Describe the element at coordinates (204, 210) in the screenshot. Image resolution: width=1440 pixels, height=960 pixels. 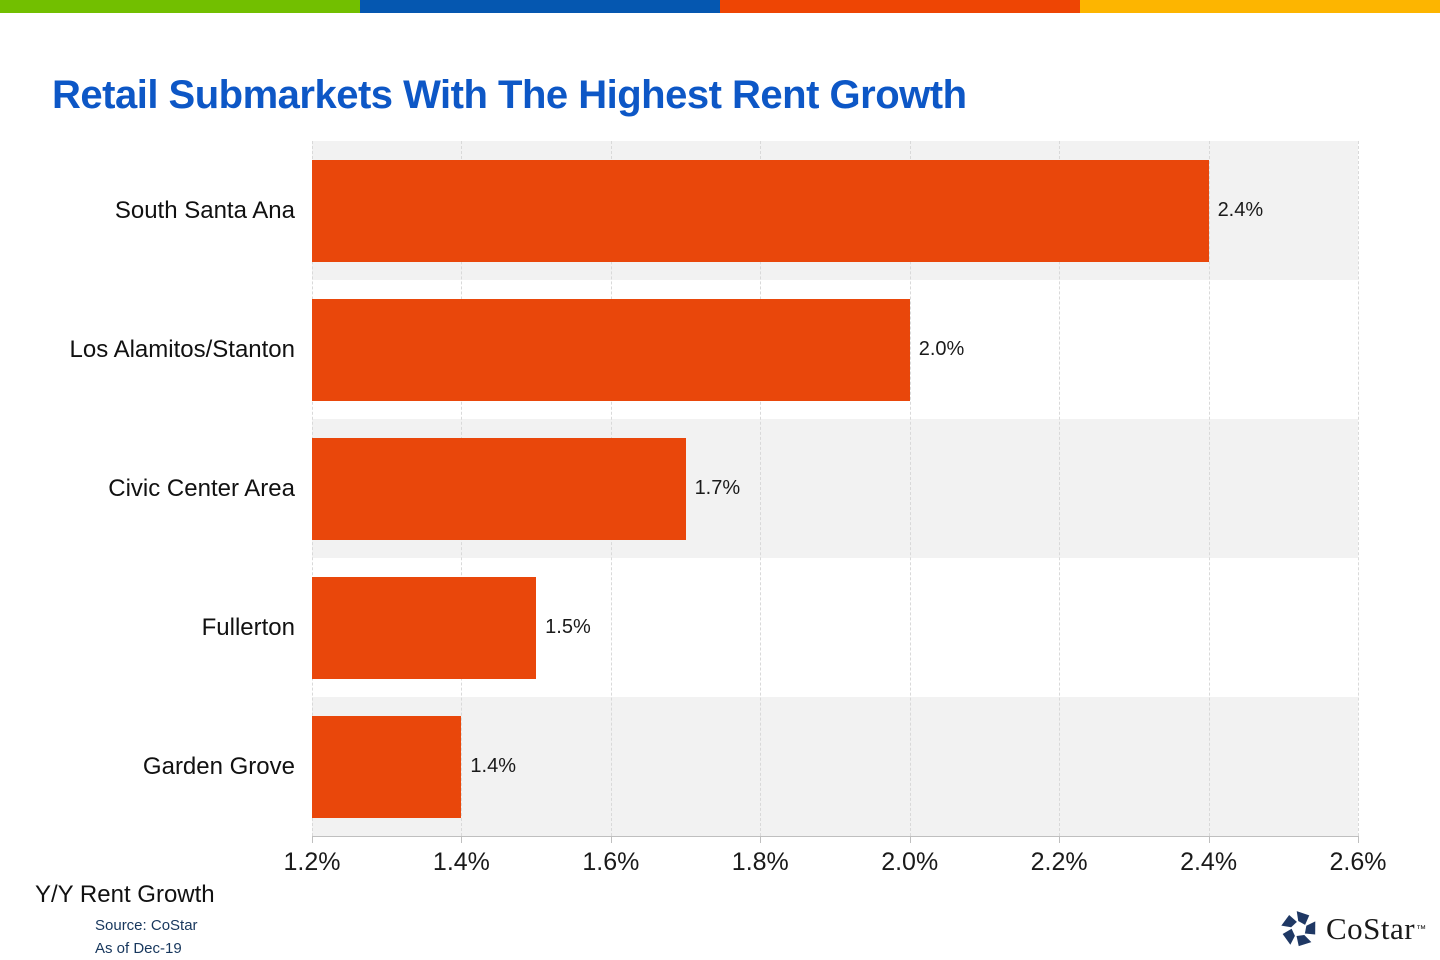
I see `category-label: South Santa Ana` at that location.